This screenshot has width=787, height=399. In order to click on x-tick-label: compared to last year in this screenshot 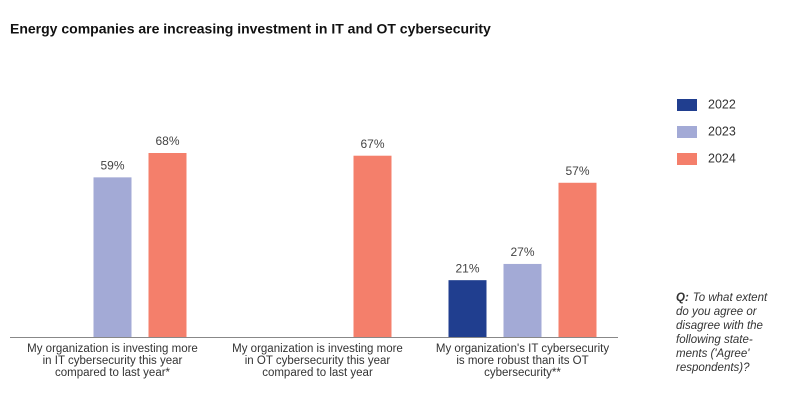, I will do `click(317, 373)`.